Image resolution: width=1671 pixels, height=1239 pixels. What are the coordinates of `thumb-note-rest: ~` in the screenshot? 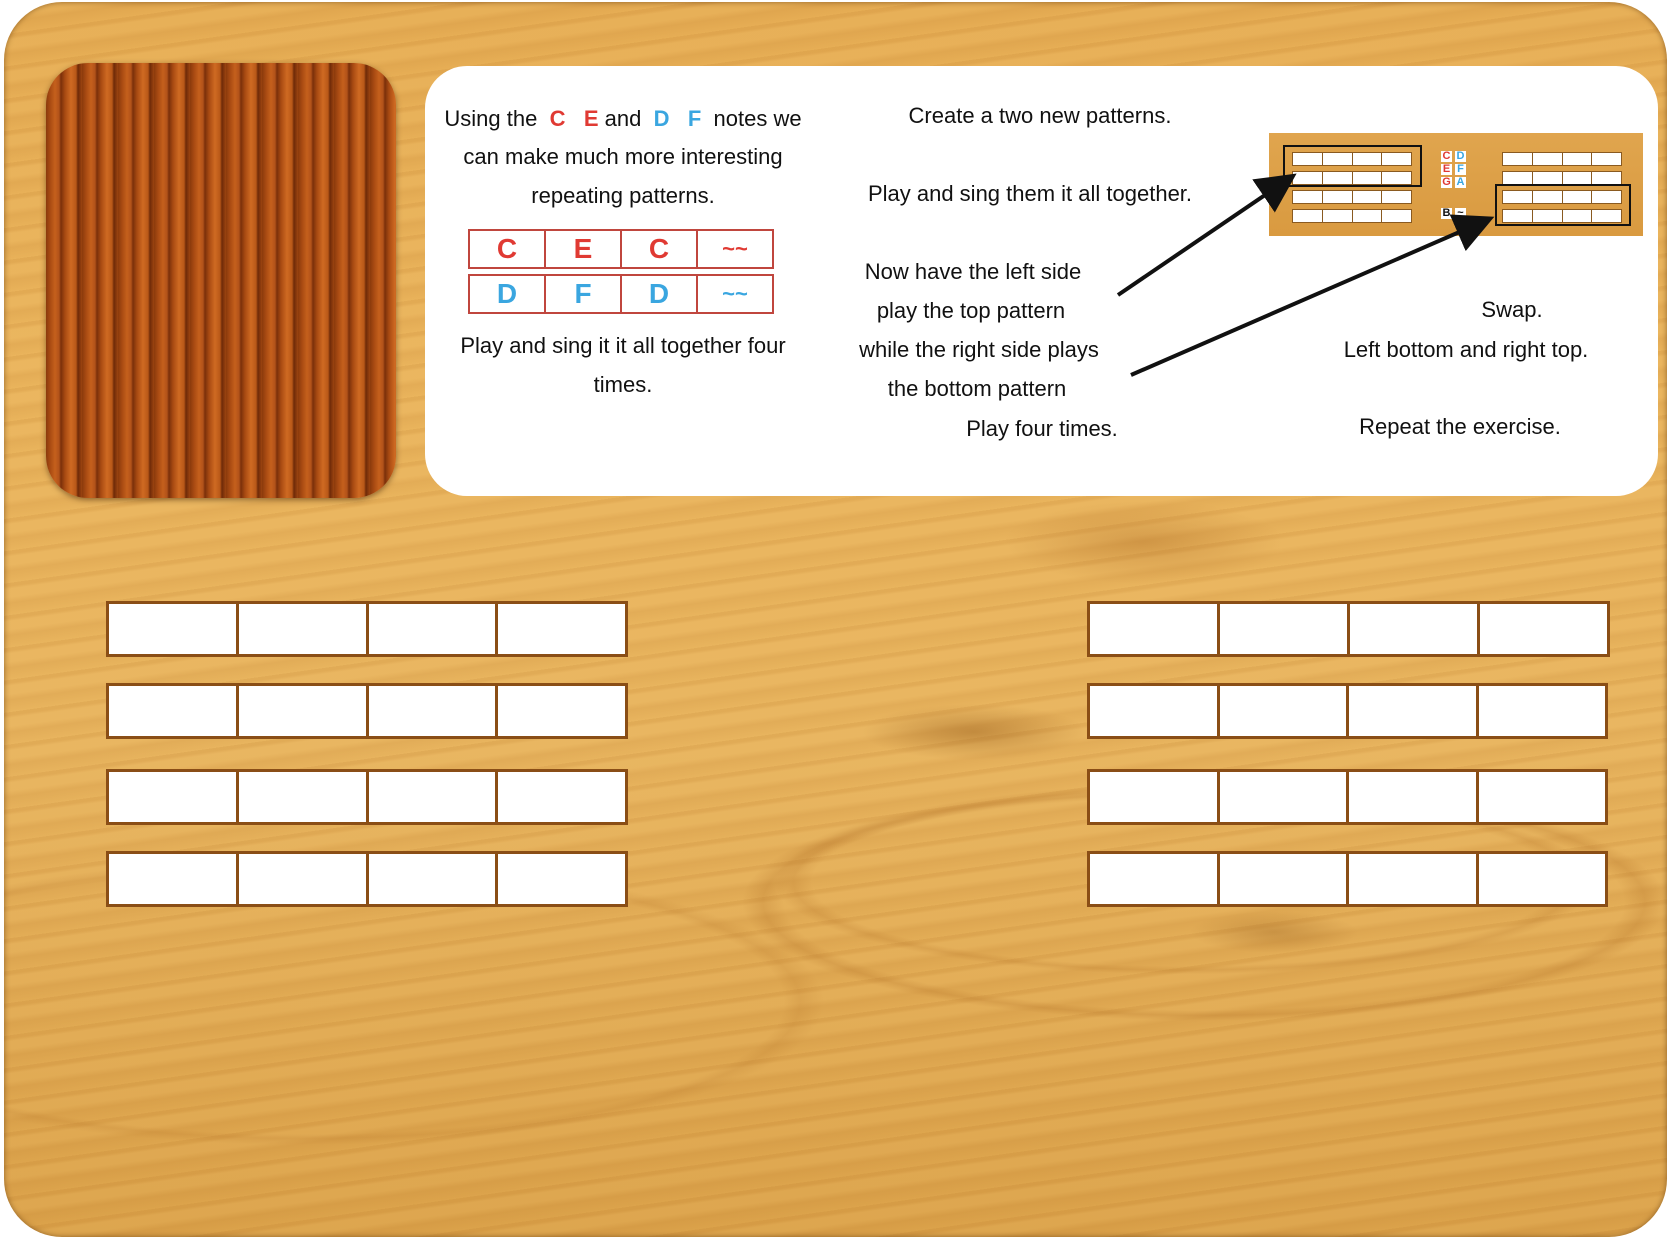 It's located at (1460, 213).